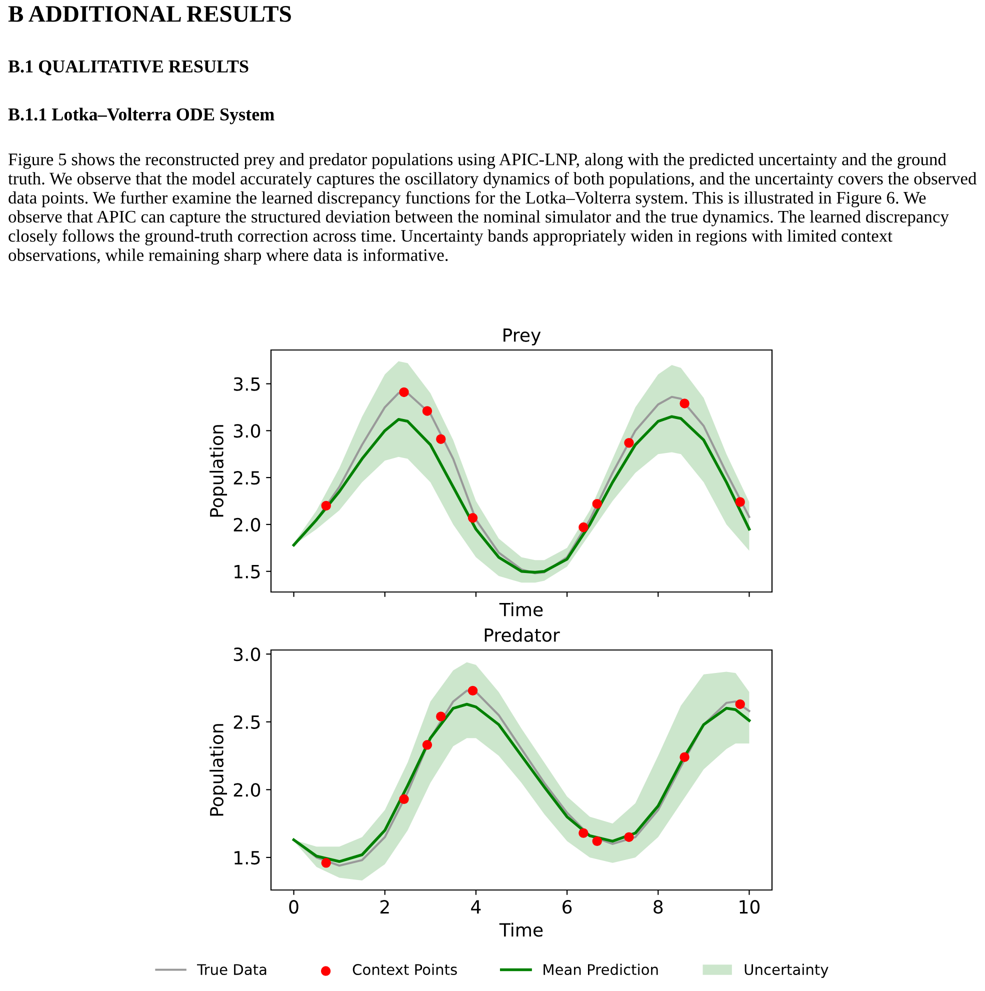 The image size is (985, 991). Describe the element at coordinates (141, 116) in the screenshot. I see `text: B.1.1 Lotka–Volterra ODE System` at that location.